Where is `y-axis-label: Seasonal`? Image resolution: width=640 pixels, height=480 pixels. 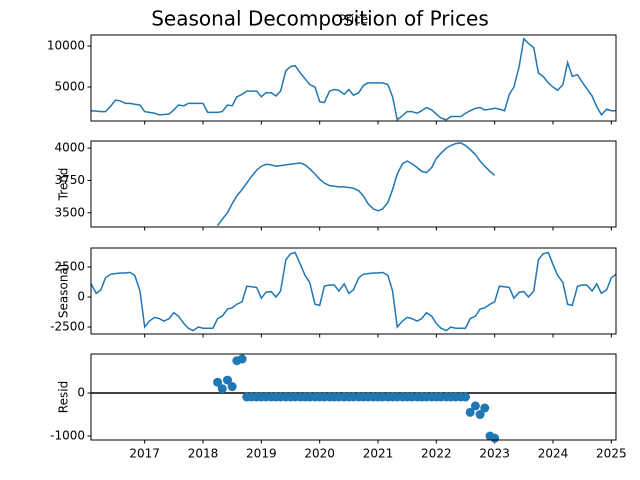
y-axis-label: Seasonal is located at coordinates (64, 291).